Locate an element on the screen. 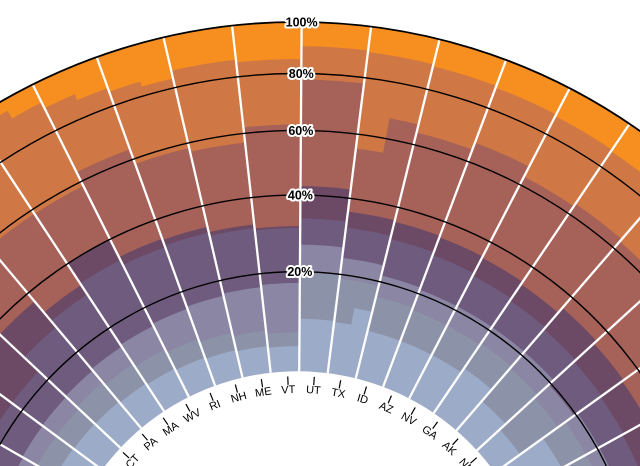  svg-text: TX is located at coordinates (338, 394).